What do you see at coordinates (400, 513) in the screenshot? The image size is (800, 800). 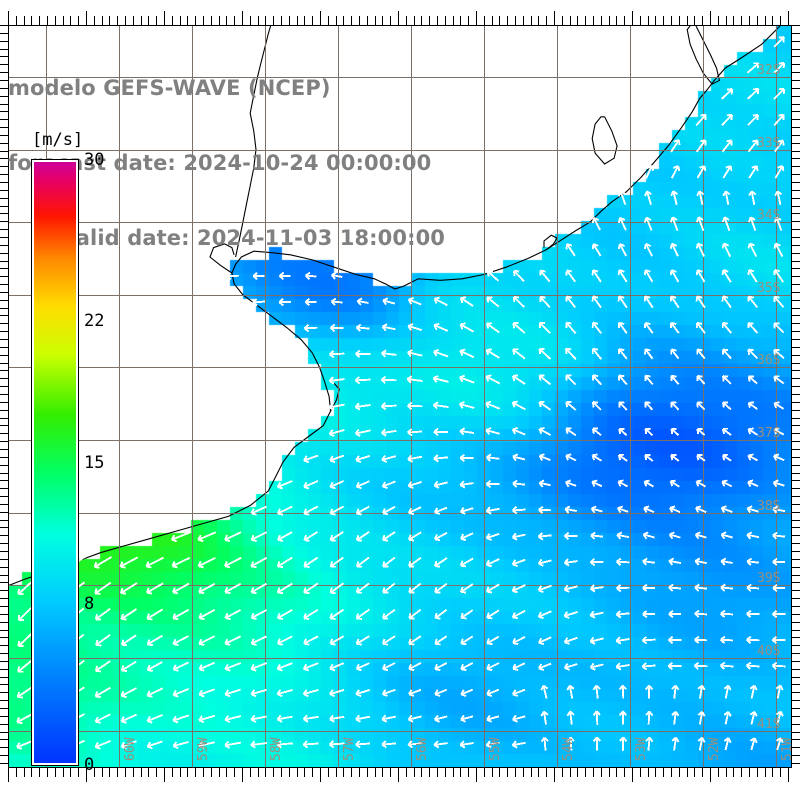 I see `gridline-lat-38S` at bounding box center [400, 513].